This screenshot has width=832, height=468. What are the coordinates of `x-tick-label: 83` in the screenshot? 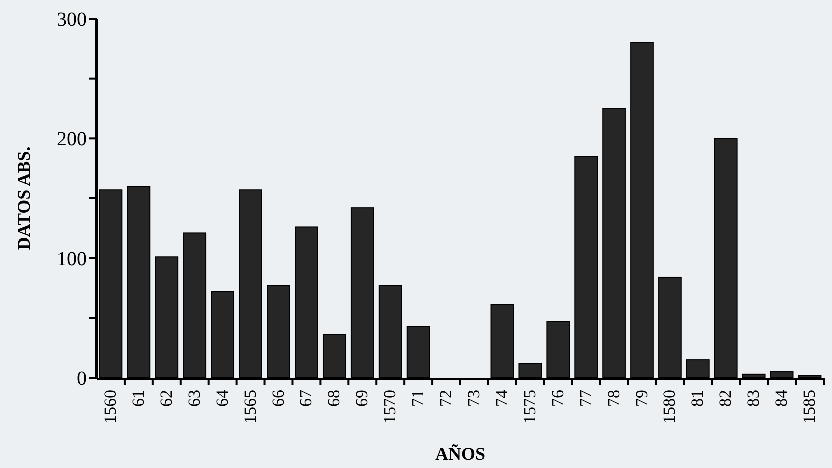 It's located at (754, 398).